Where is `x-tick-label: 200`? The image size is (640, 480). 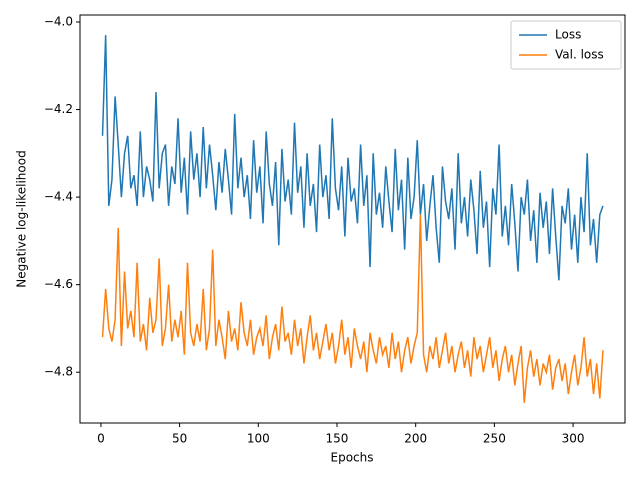 x-tick-label: 200 is located at coordinates (415, 439).